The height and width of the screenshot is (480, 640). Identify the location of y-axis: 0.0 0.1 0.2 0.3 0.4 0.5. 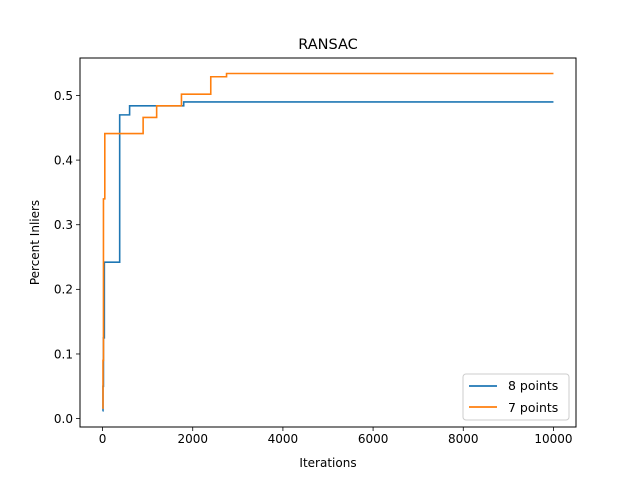
(67, 257).